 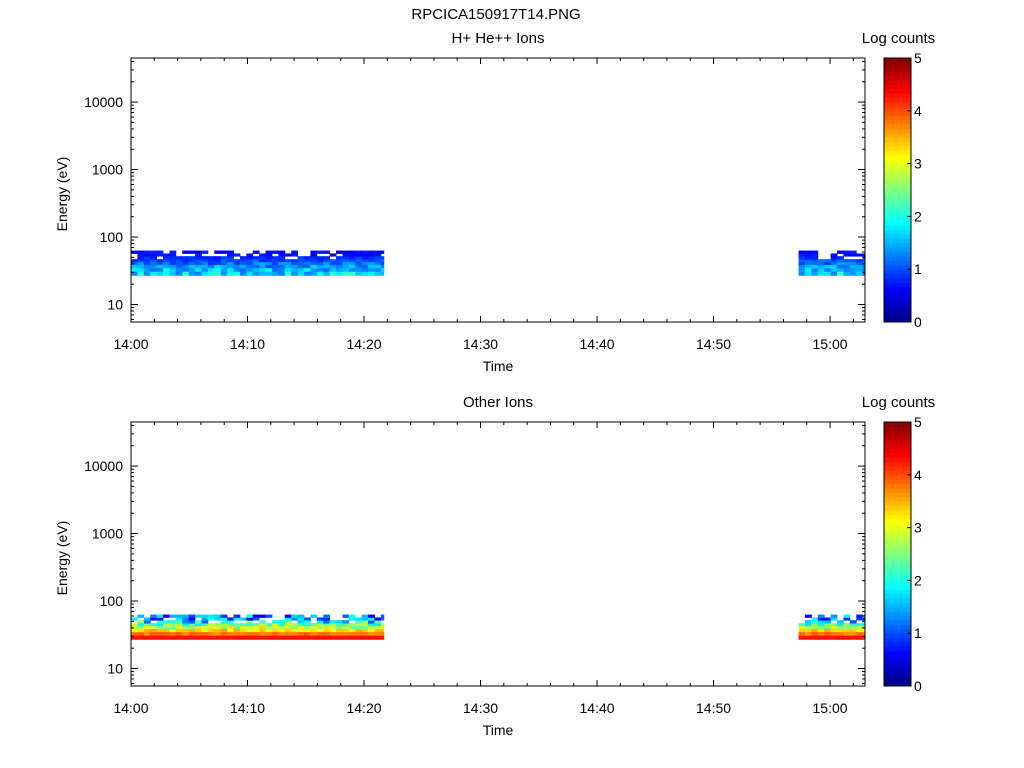 I want to click on colorbar-tick-label: 3, so click(x=918, y=528).